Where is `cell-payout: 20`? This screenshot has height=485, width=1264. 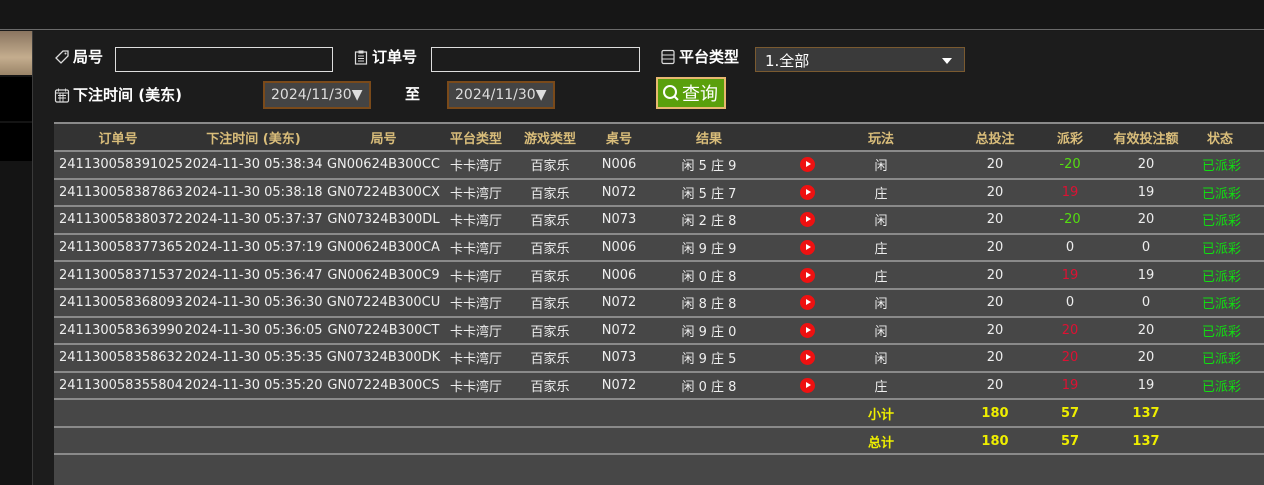
cell-payout: 20 is located at coordinates (1070, 357).